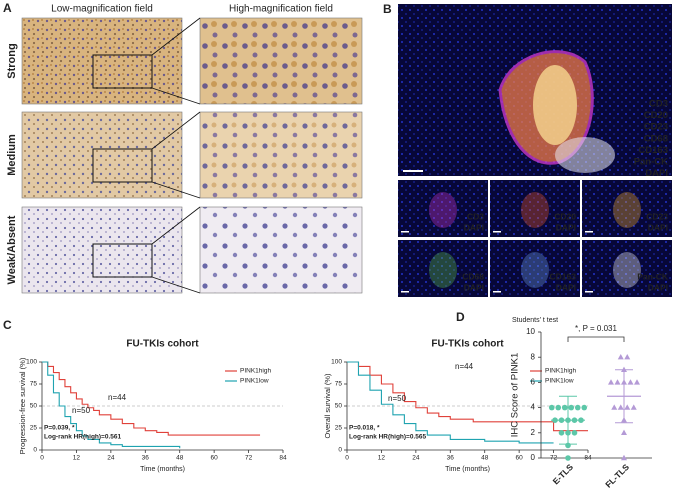 This screenshot has height=490, width=674. What do you see at coordinates (464, 366) in the screenshot?
I see `annotation: n=44` at bounding box center [464, 366].